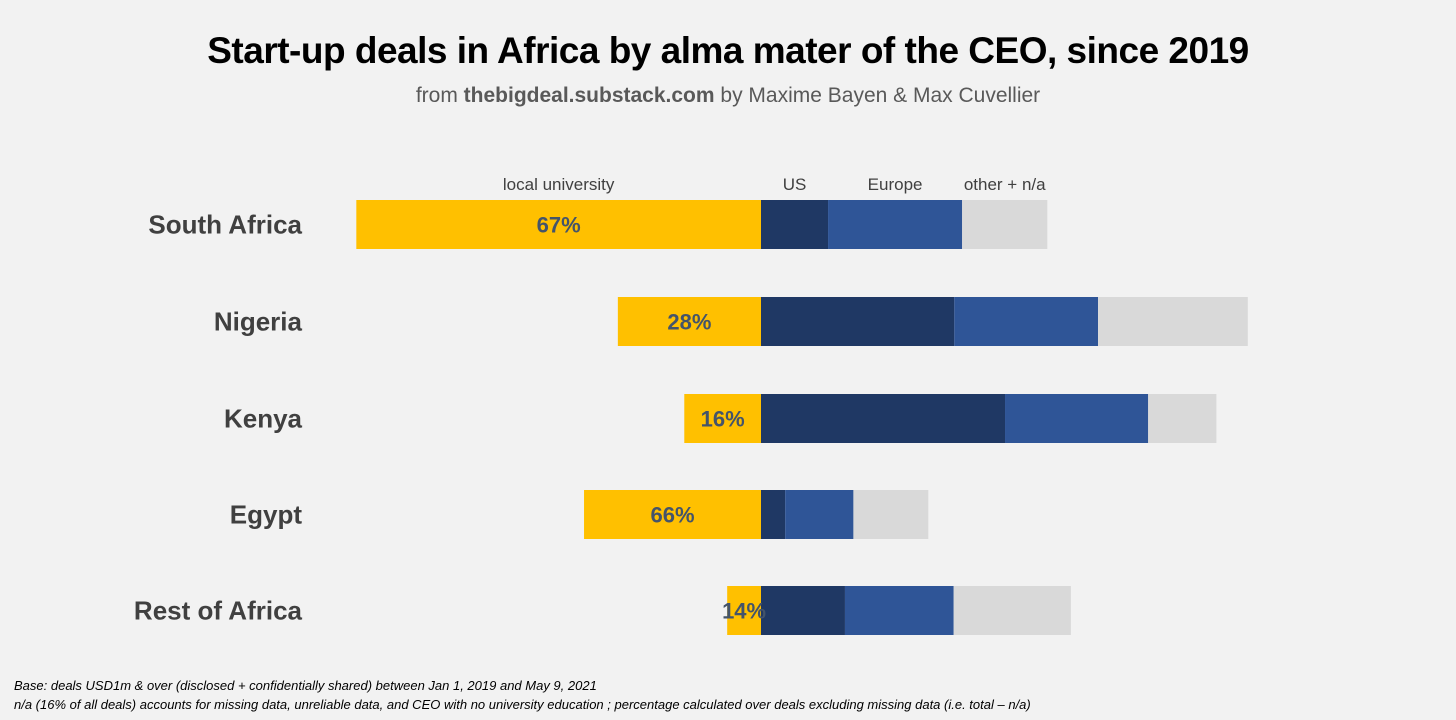  What do you see at coordinates (877, 95) in the screenshot?
I see `subtitle-suffix: by Maxime Bayen & Max Cuvellier` at bounding box center [877, 95].